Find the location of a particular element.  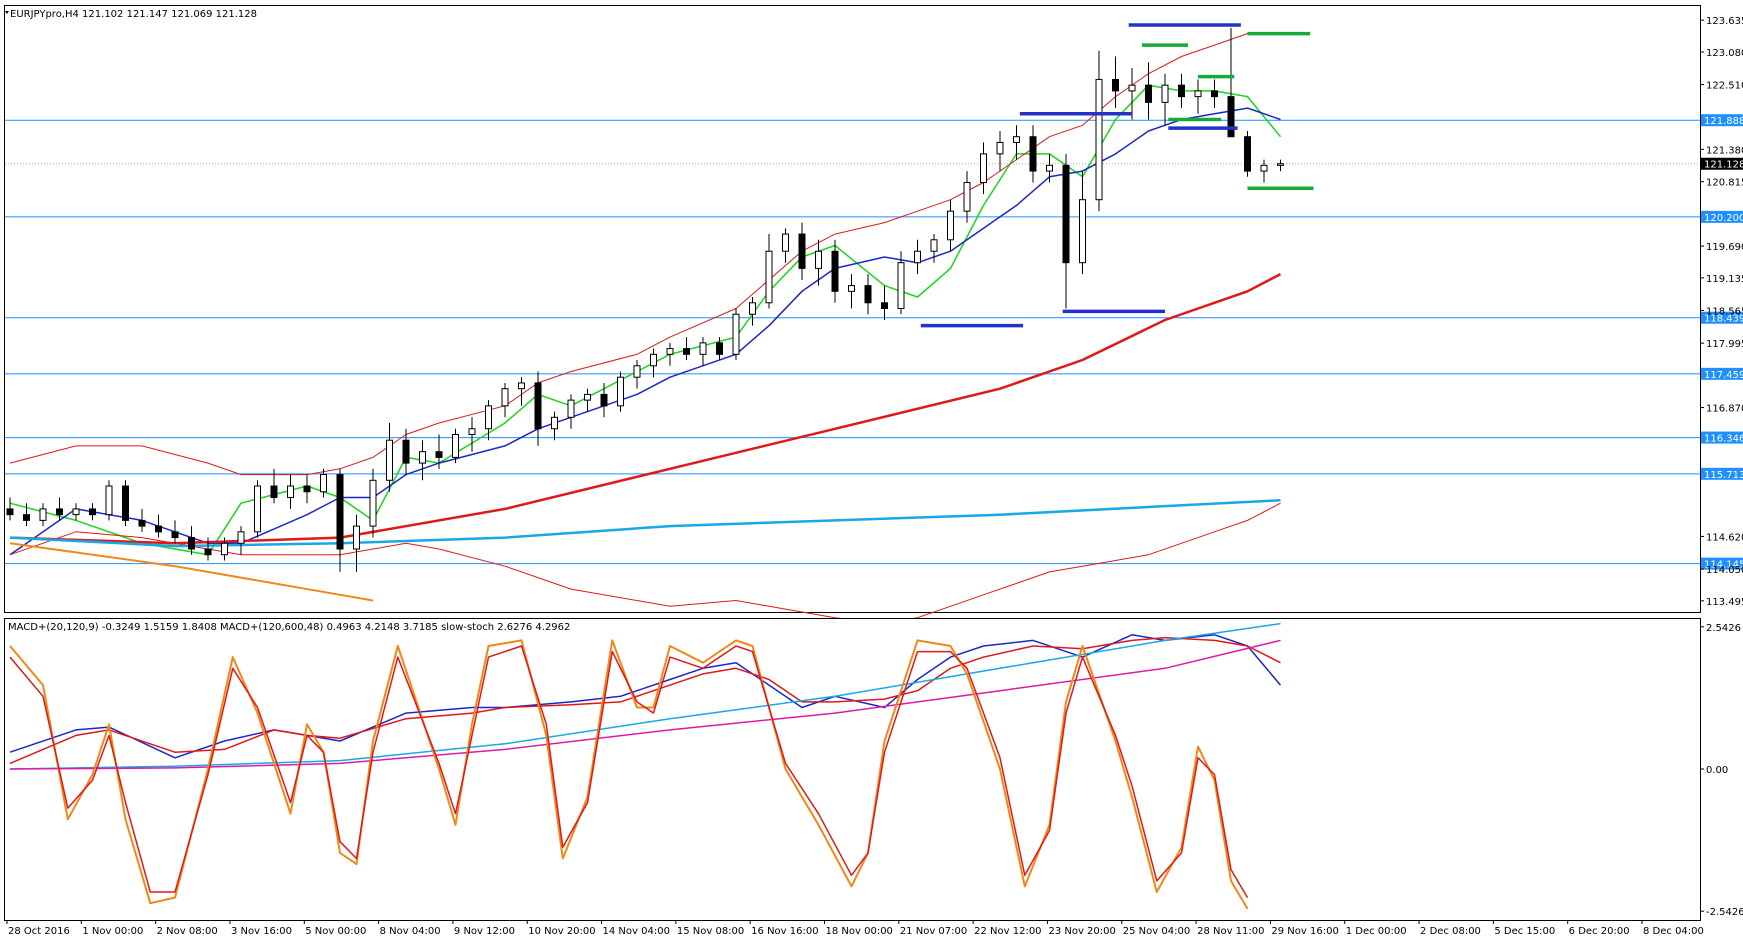

x-tick-label: 18 Nov 00:00 is located at coordinates (859, 931).